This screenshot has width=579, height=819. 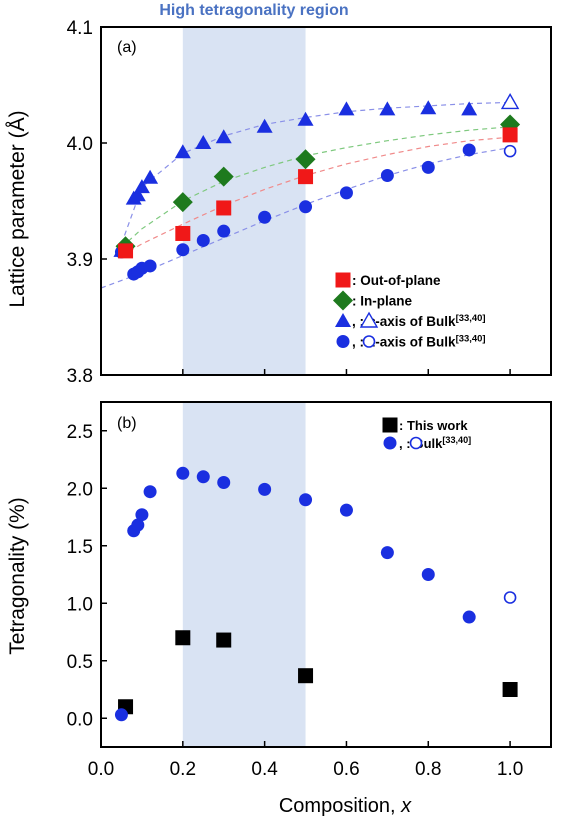 I want to click on panel-a-ylabel: Lattice parameter (Å), so click(x=17, y=208).